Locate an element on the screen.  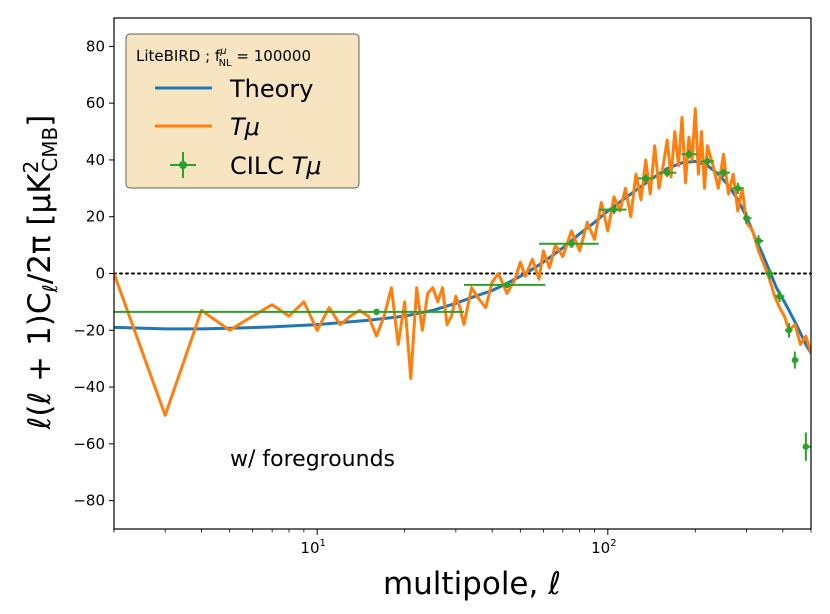
x-axis-label: multipole, ℓ is located at coordinates (472, 584).